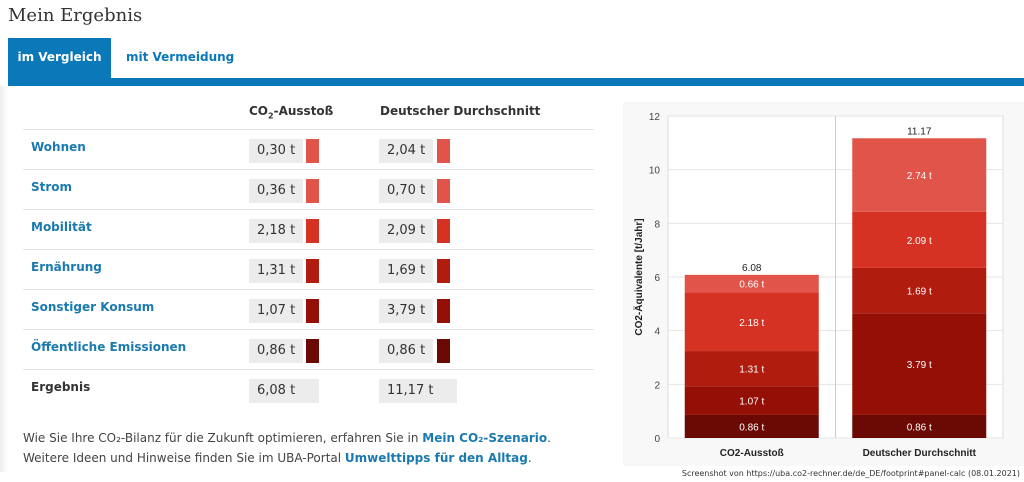 The height and width of the screenshot is (482, 1024). Describe the element at coordinates (657, 332) in the screenshot. I see `y-tick-label: 4` at that location.